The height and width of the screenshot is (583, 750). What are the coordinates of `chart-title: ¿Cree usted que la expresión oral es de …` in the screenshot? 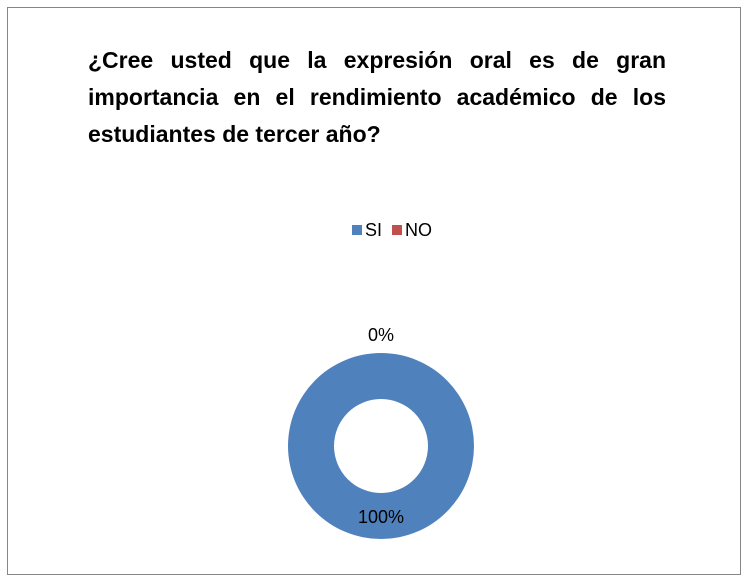 It's located at (377, 97).